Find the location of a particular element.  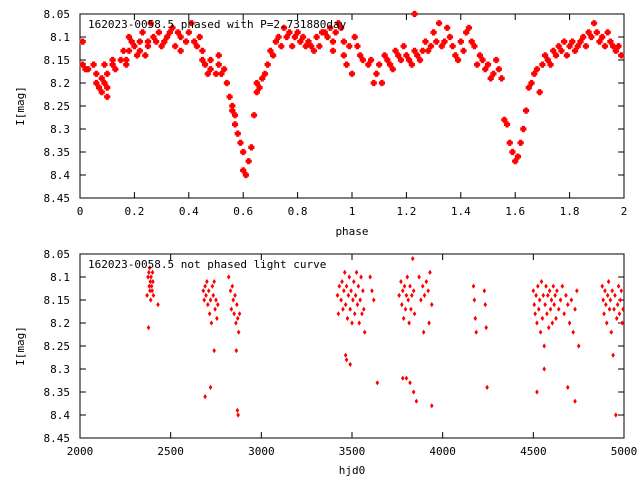

x-tick-label: 0.4 is located at coordinates (189, 211).